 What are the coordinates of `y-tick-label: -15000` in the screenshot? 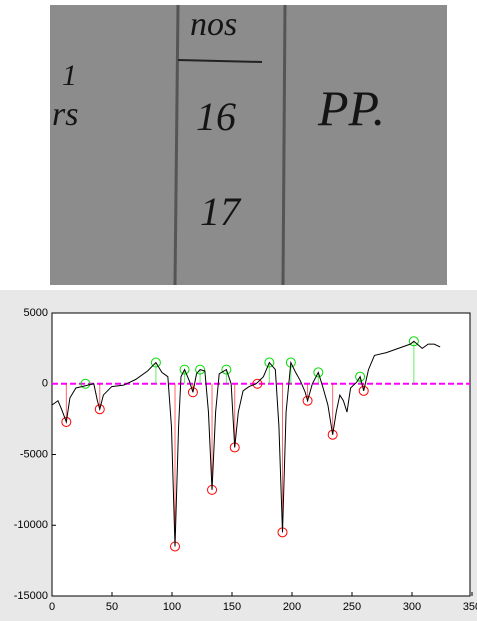 It's located at (31, 596).